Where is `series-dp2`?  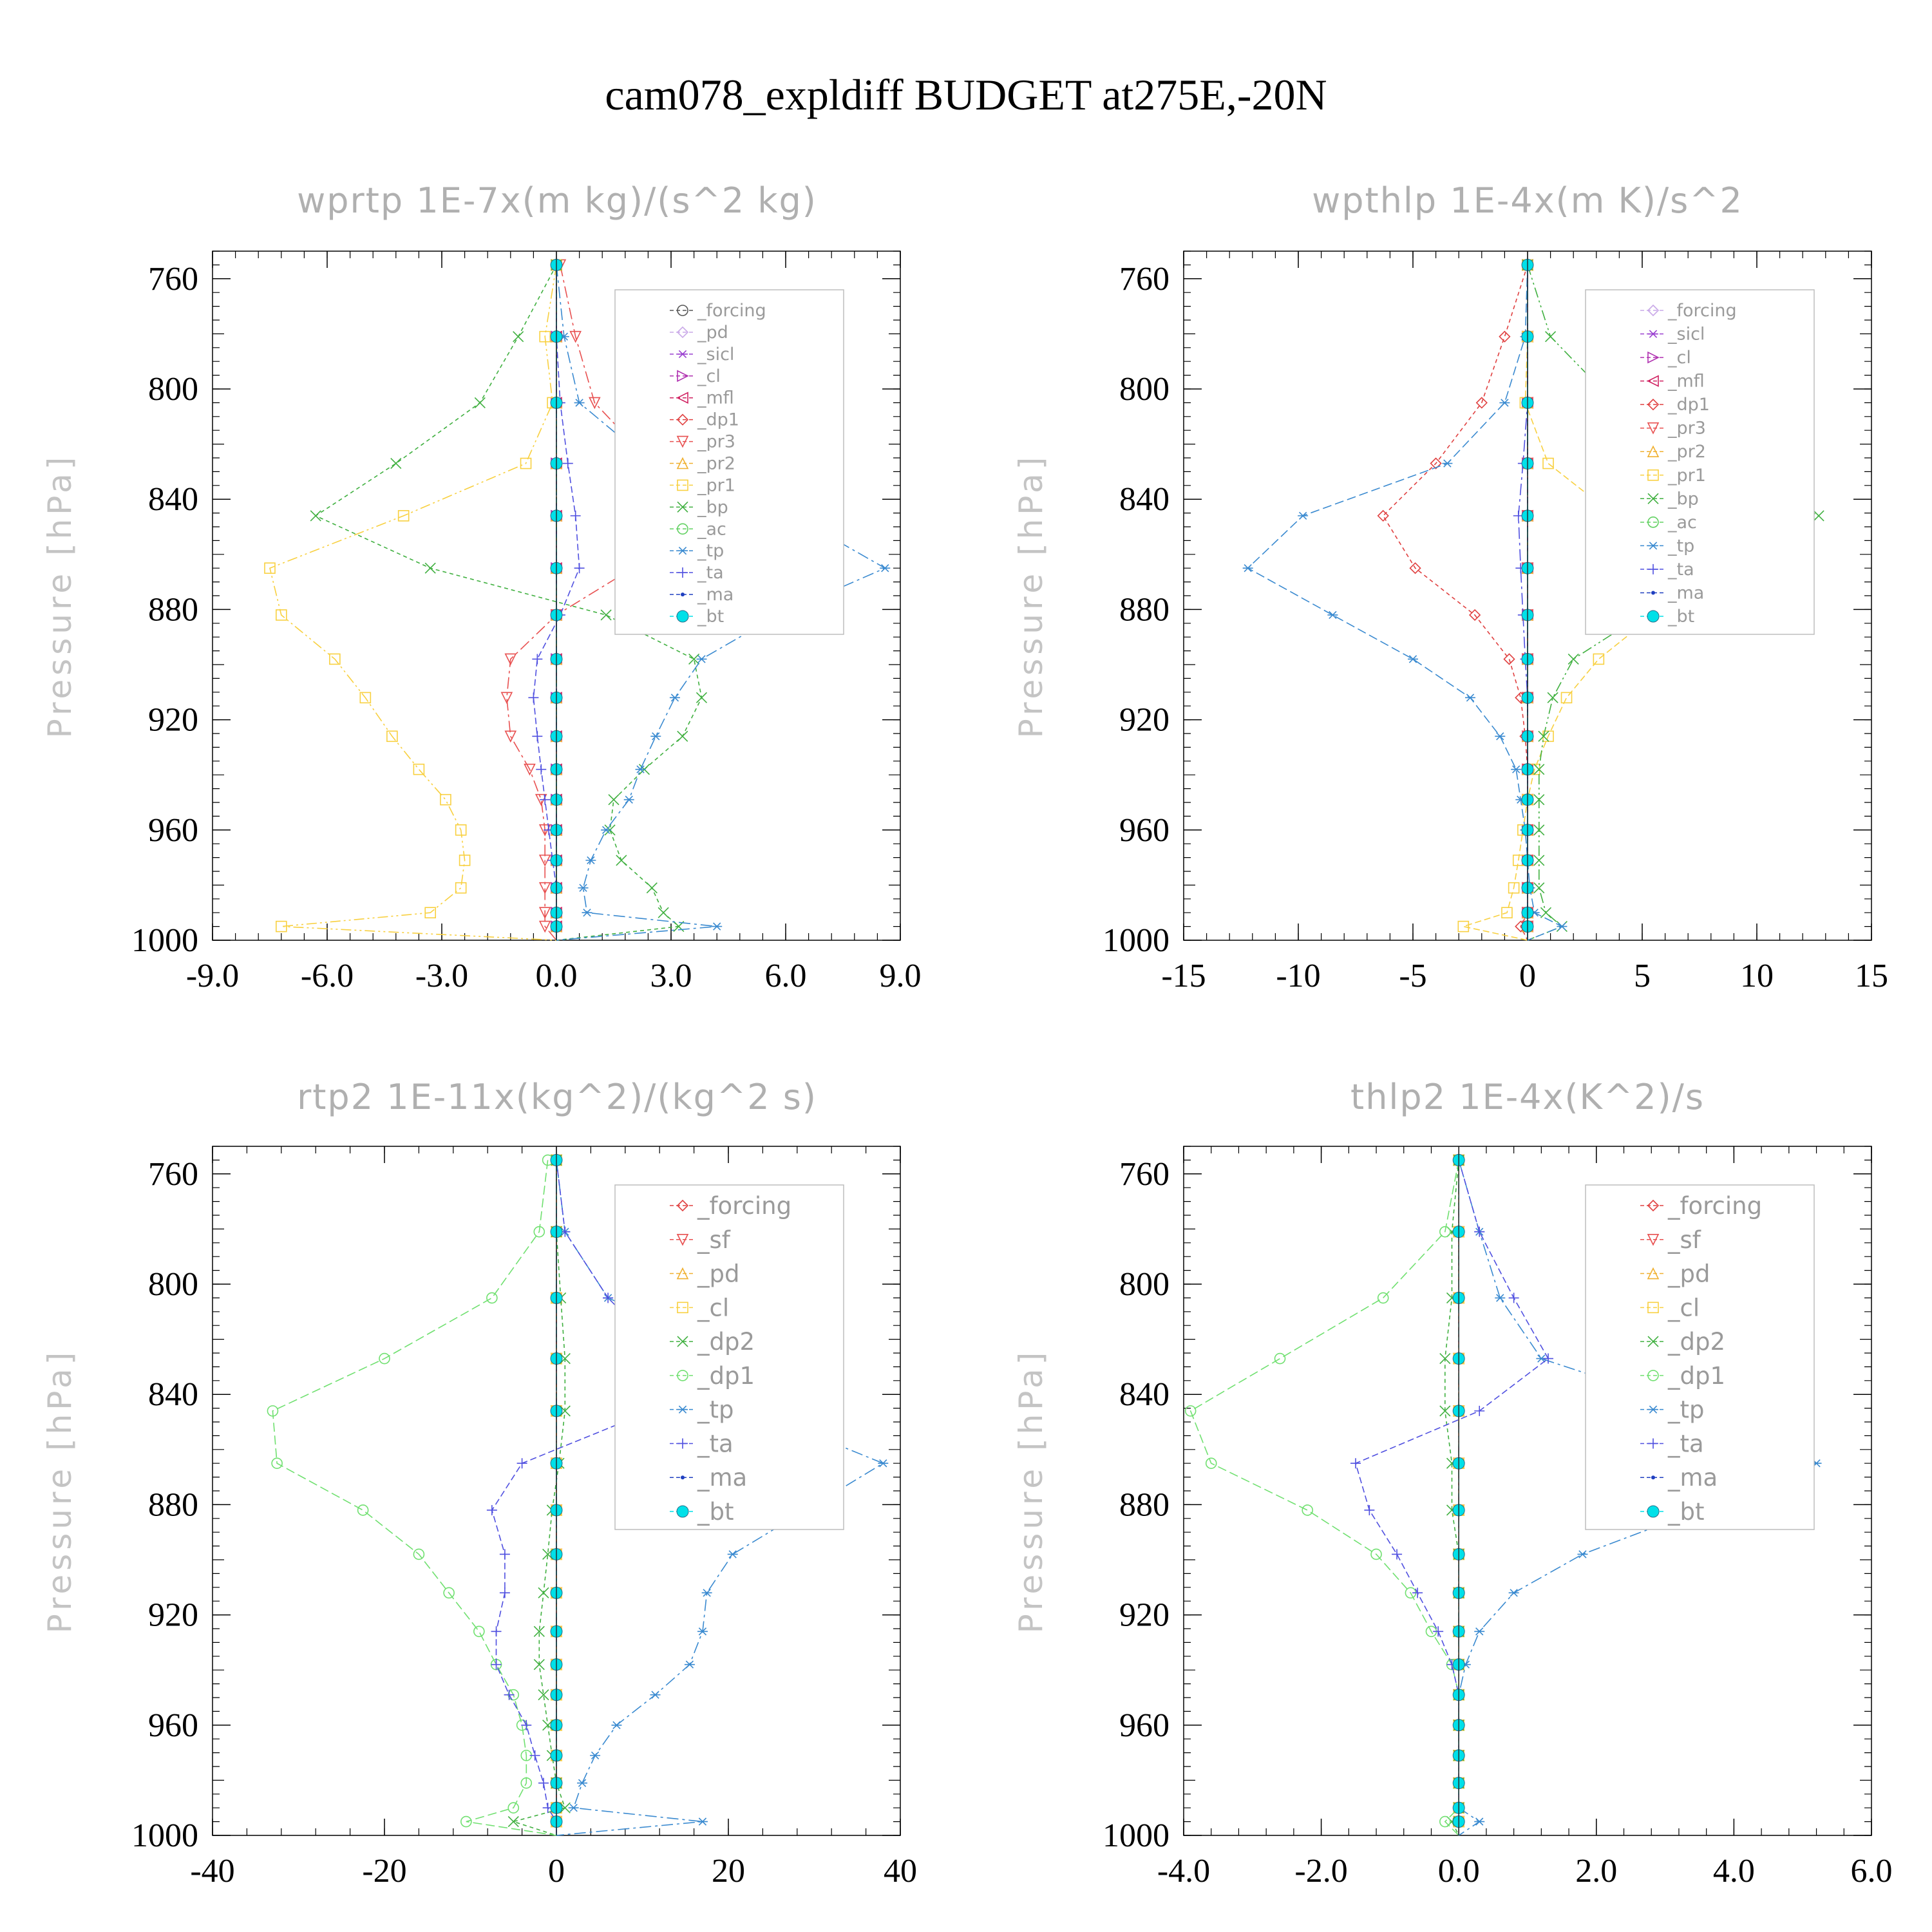
series-dp2 is located at coordinates (539, 1495).